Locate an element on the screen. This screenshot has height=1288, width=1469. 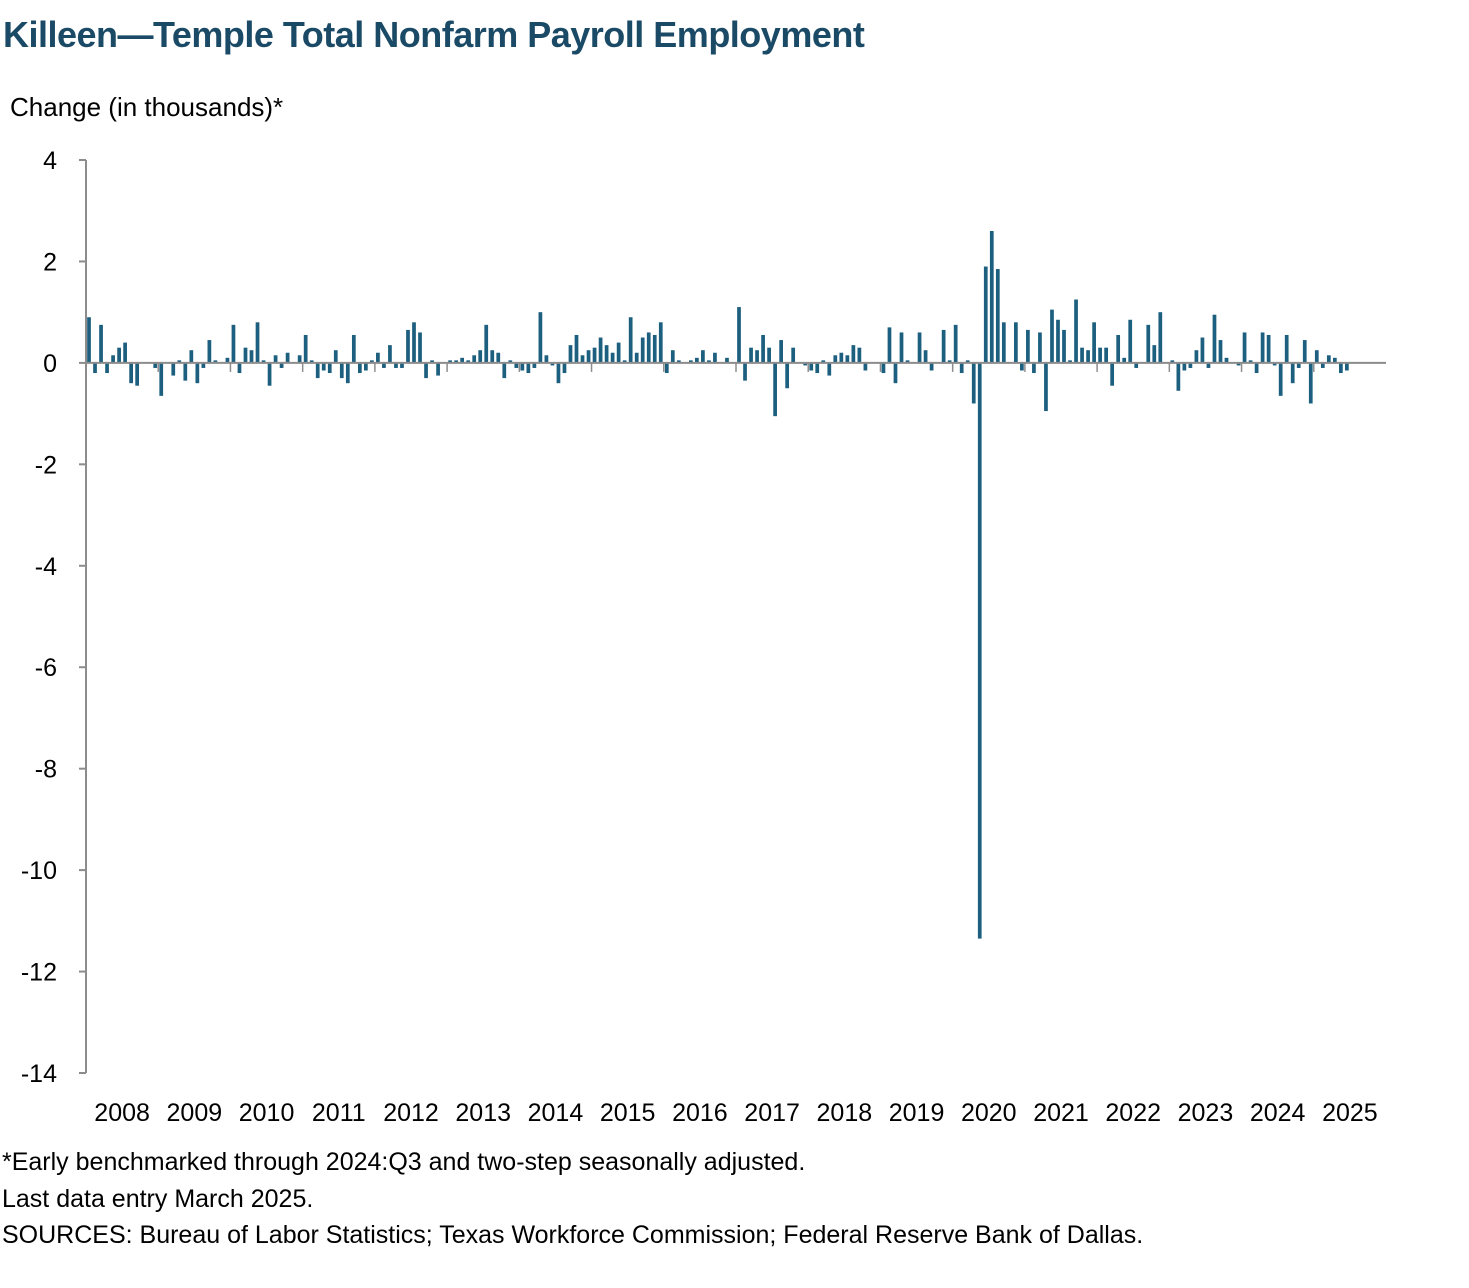
y-tick-label: -14 is located at coordinates (39, 1074).